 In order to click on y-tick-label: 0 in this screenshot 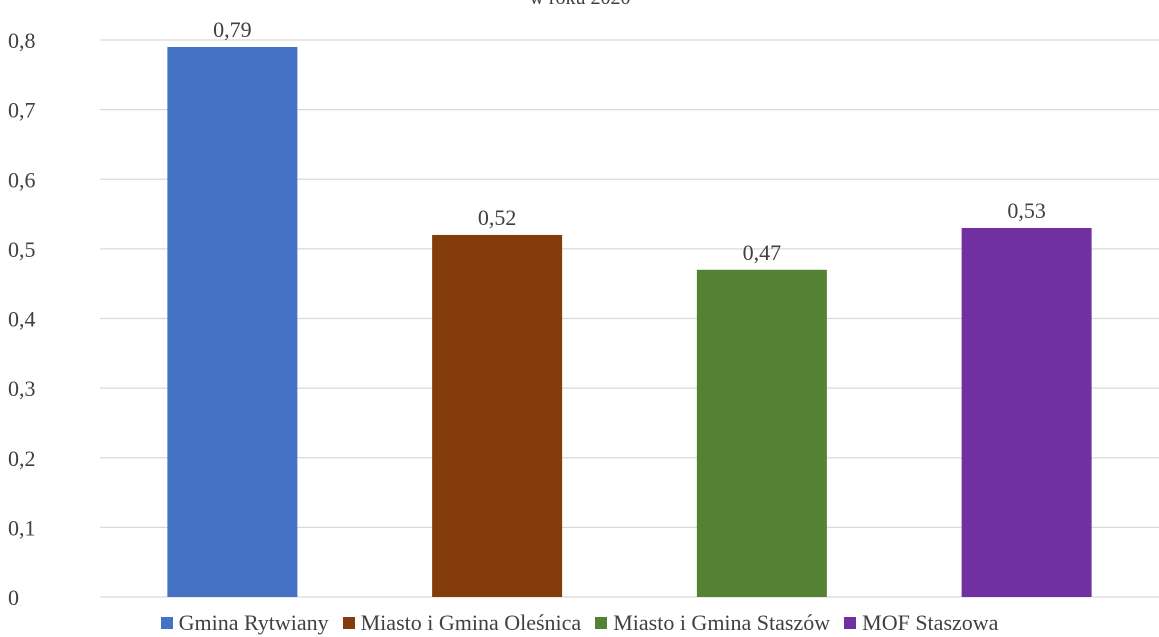, I will do `click(13, 597)`.